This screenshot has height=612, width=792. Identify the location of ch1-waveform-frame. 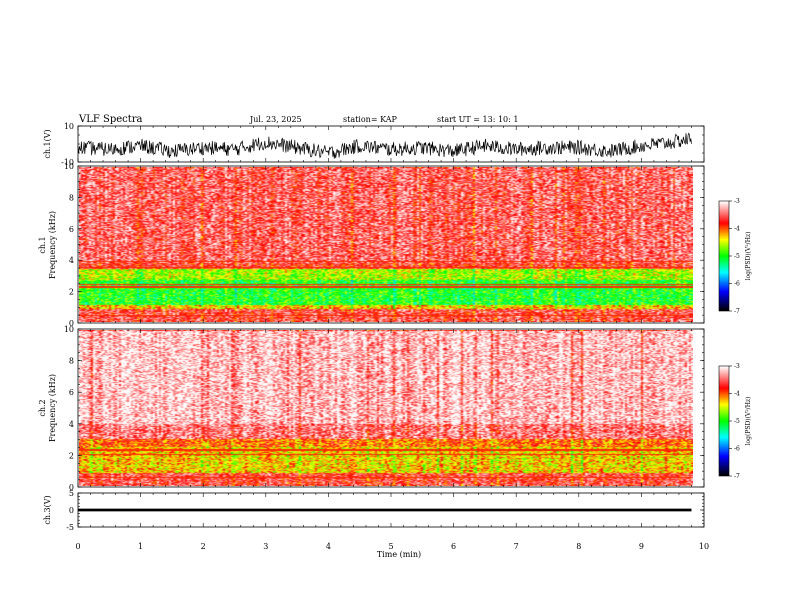
(391, 144).